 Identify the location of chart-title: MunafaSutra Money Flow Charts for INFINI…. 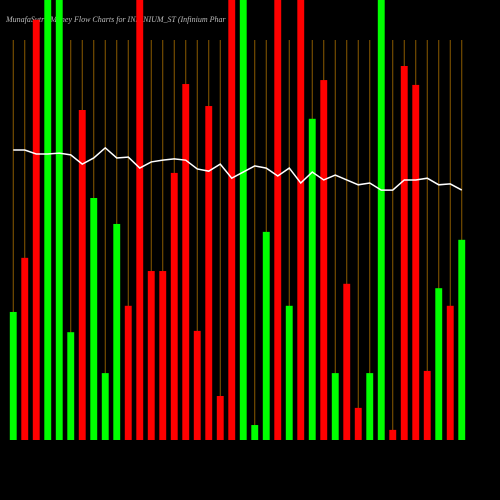
(116, 19).